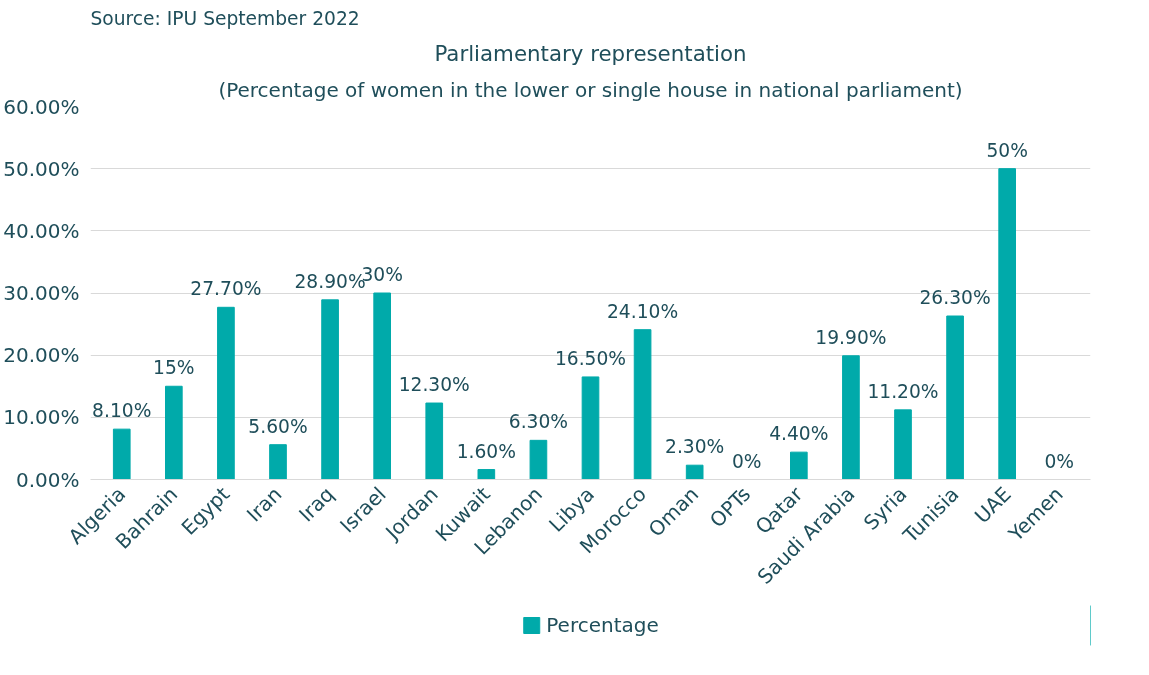  I want to click on data-label: 12.30%, so click(434, 385).